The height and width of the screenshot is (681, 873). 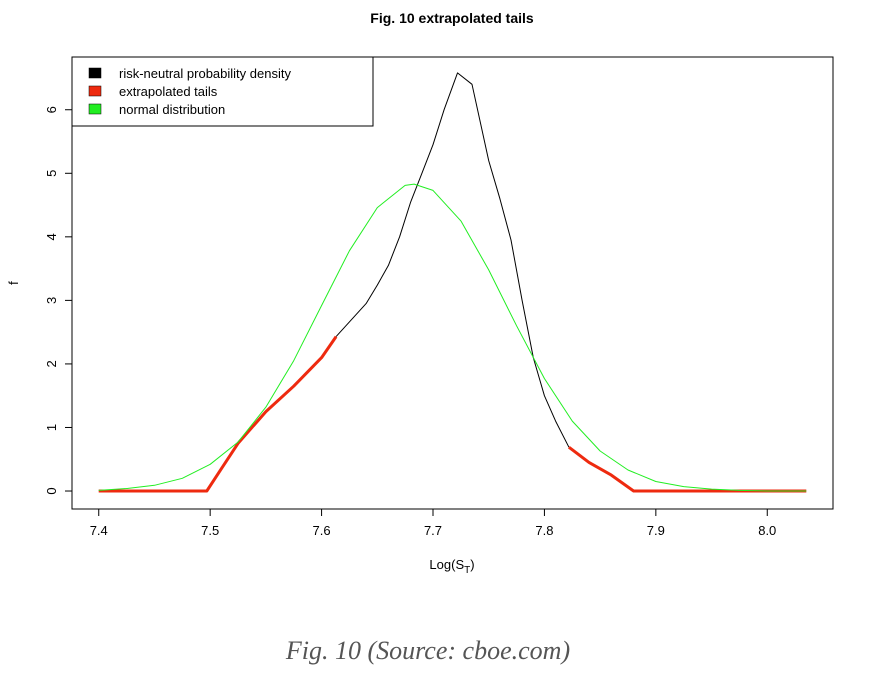 What do you see at coordinates (205, 73) in the screenshot?
I see `legend-label: risk-neutral probability density` at bounding box center [205, 73].